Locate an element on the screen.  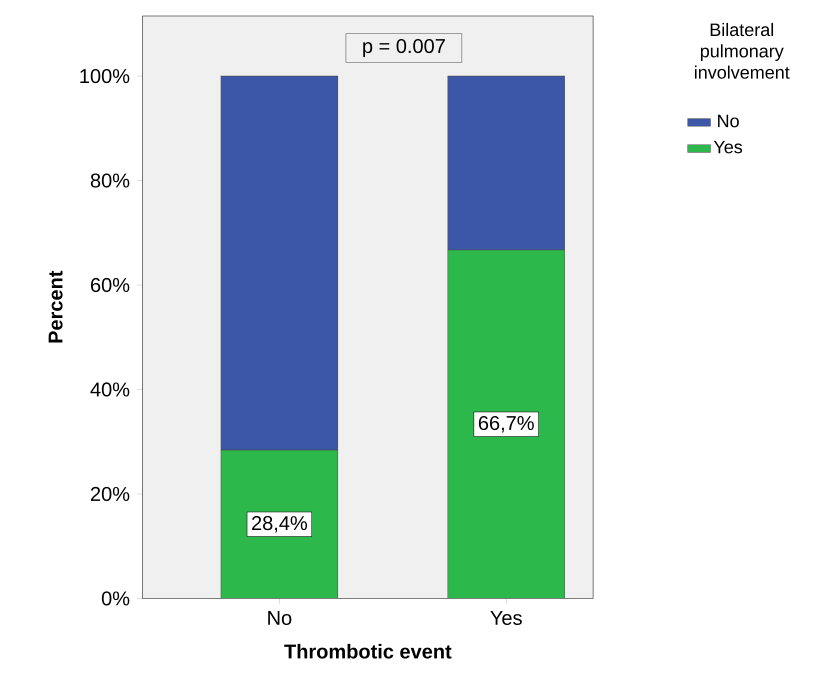
legend-label: No is located at coordinates (728, 121).